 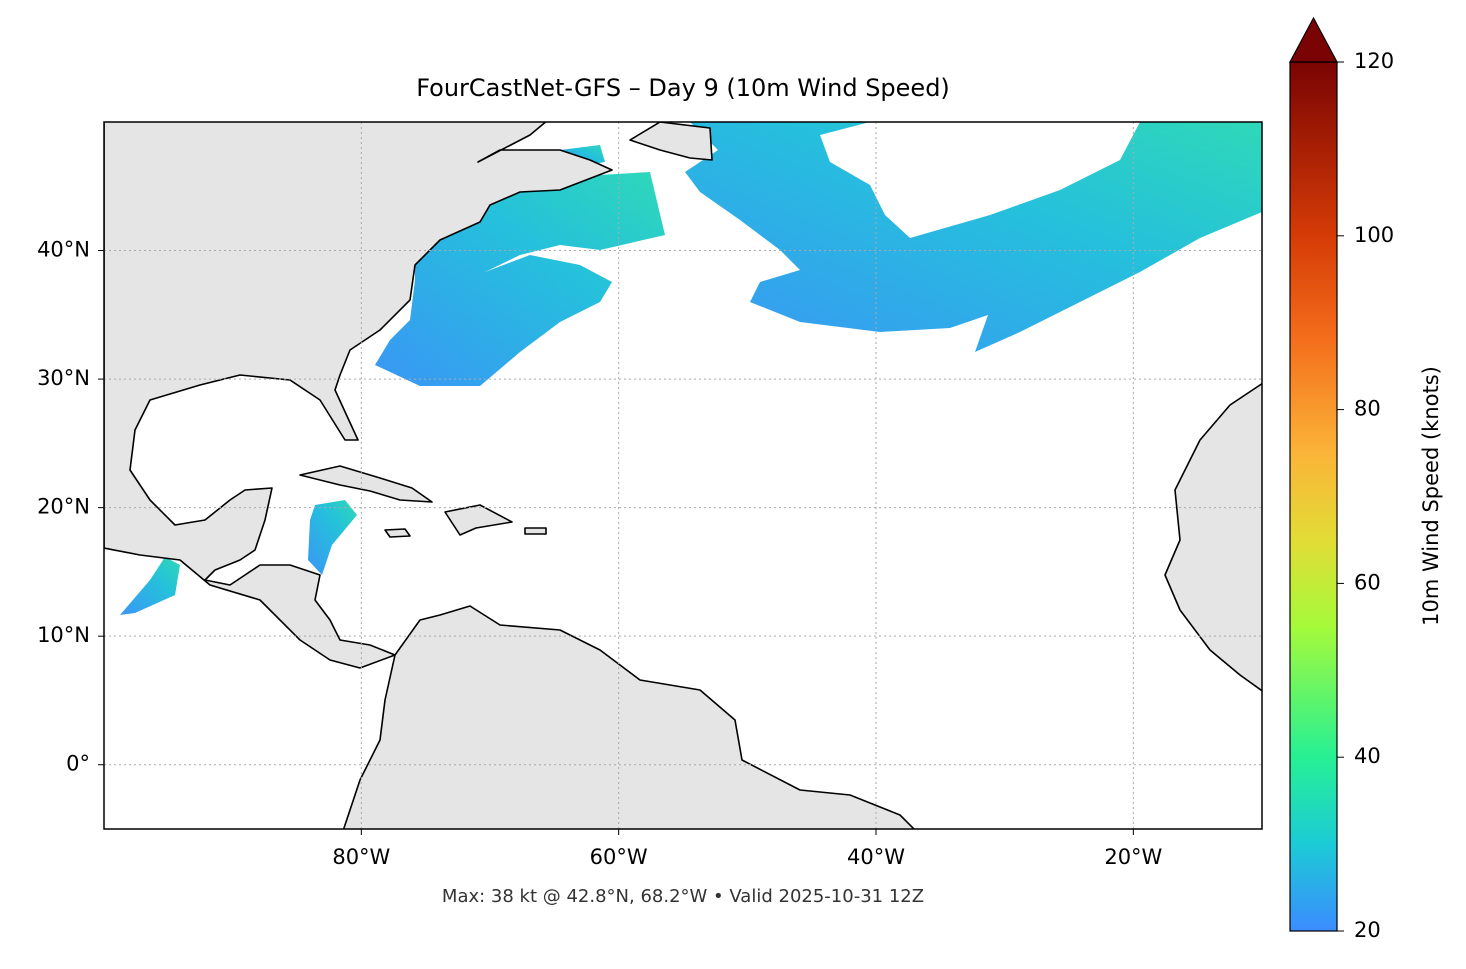 I want to click on lat-tick-label: 40°N, so click(x=63, y=250).